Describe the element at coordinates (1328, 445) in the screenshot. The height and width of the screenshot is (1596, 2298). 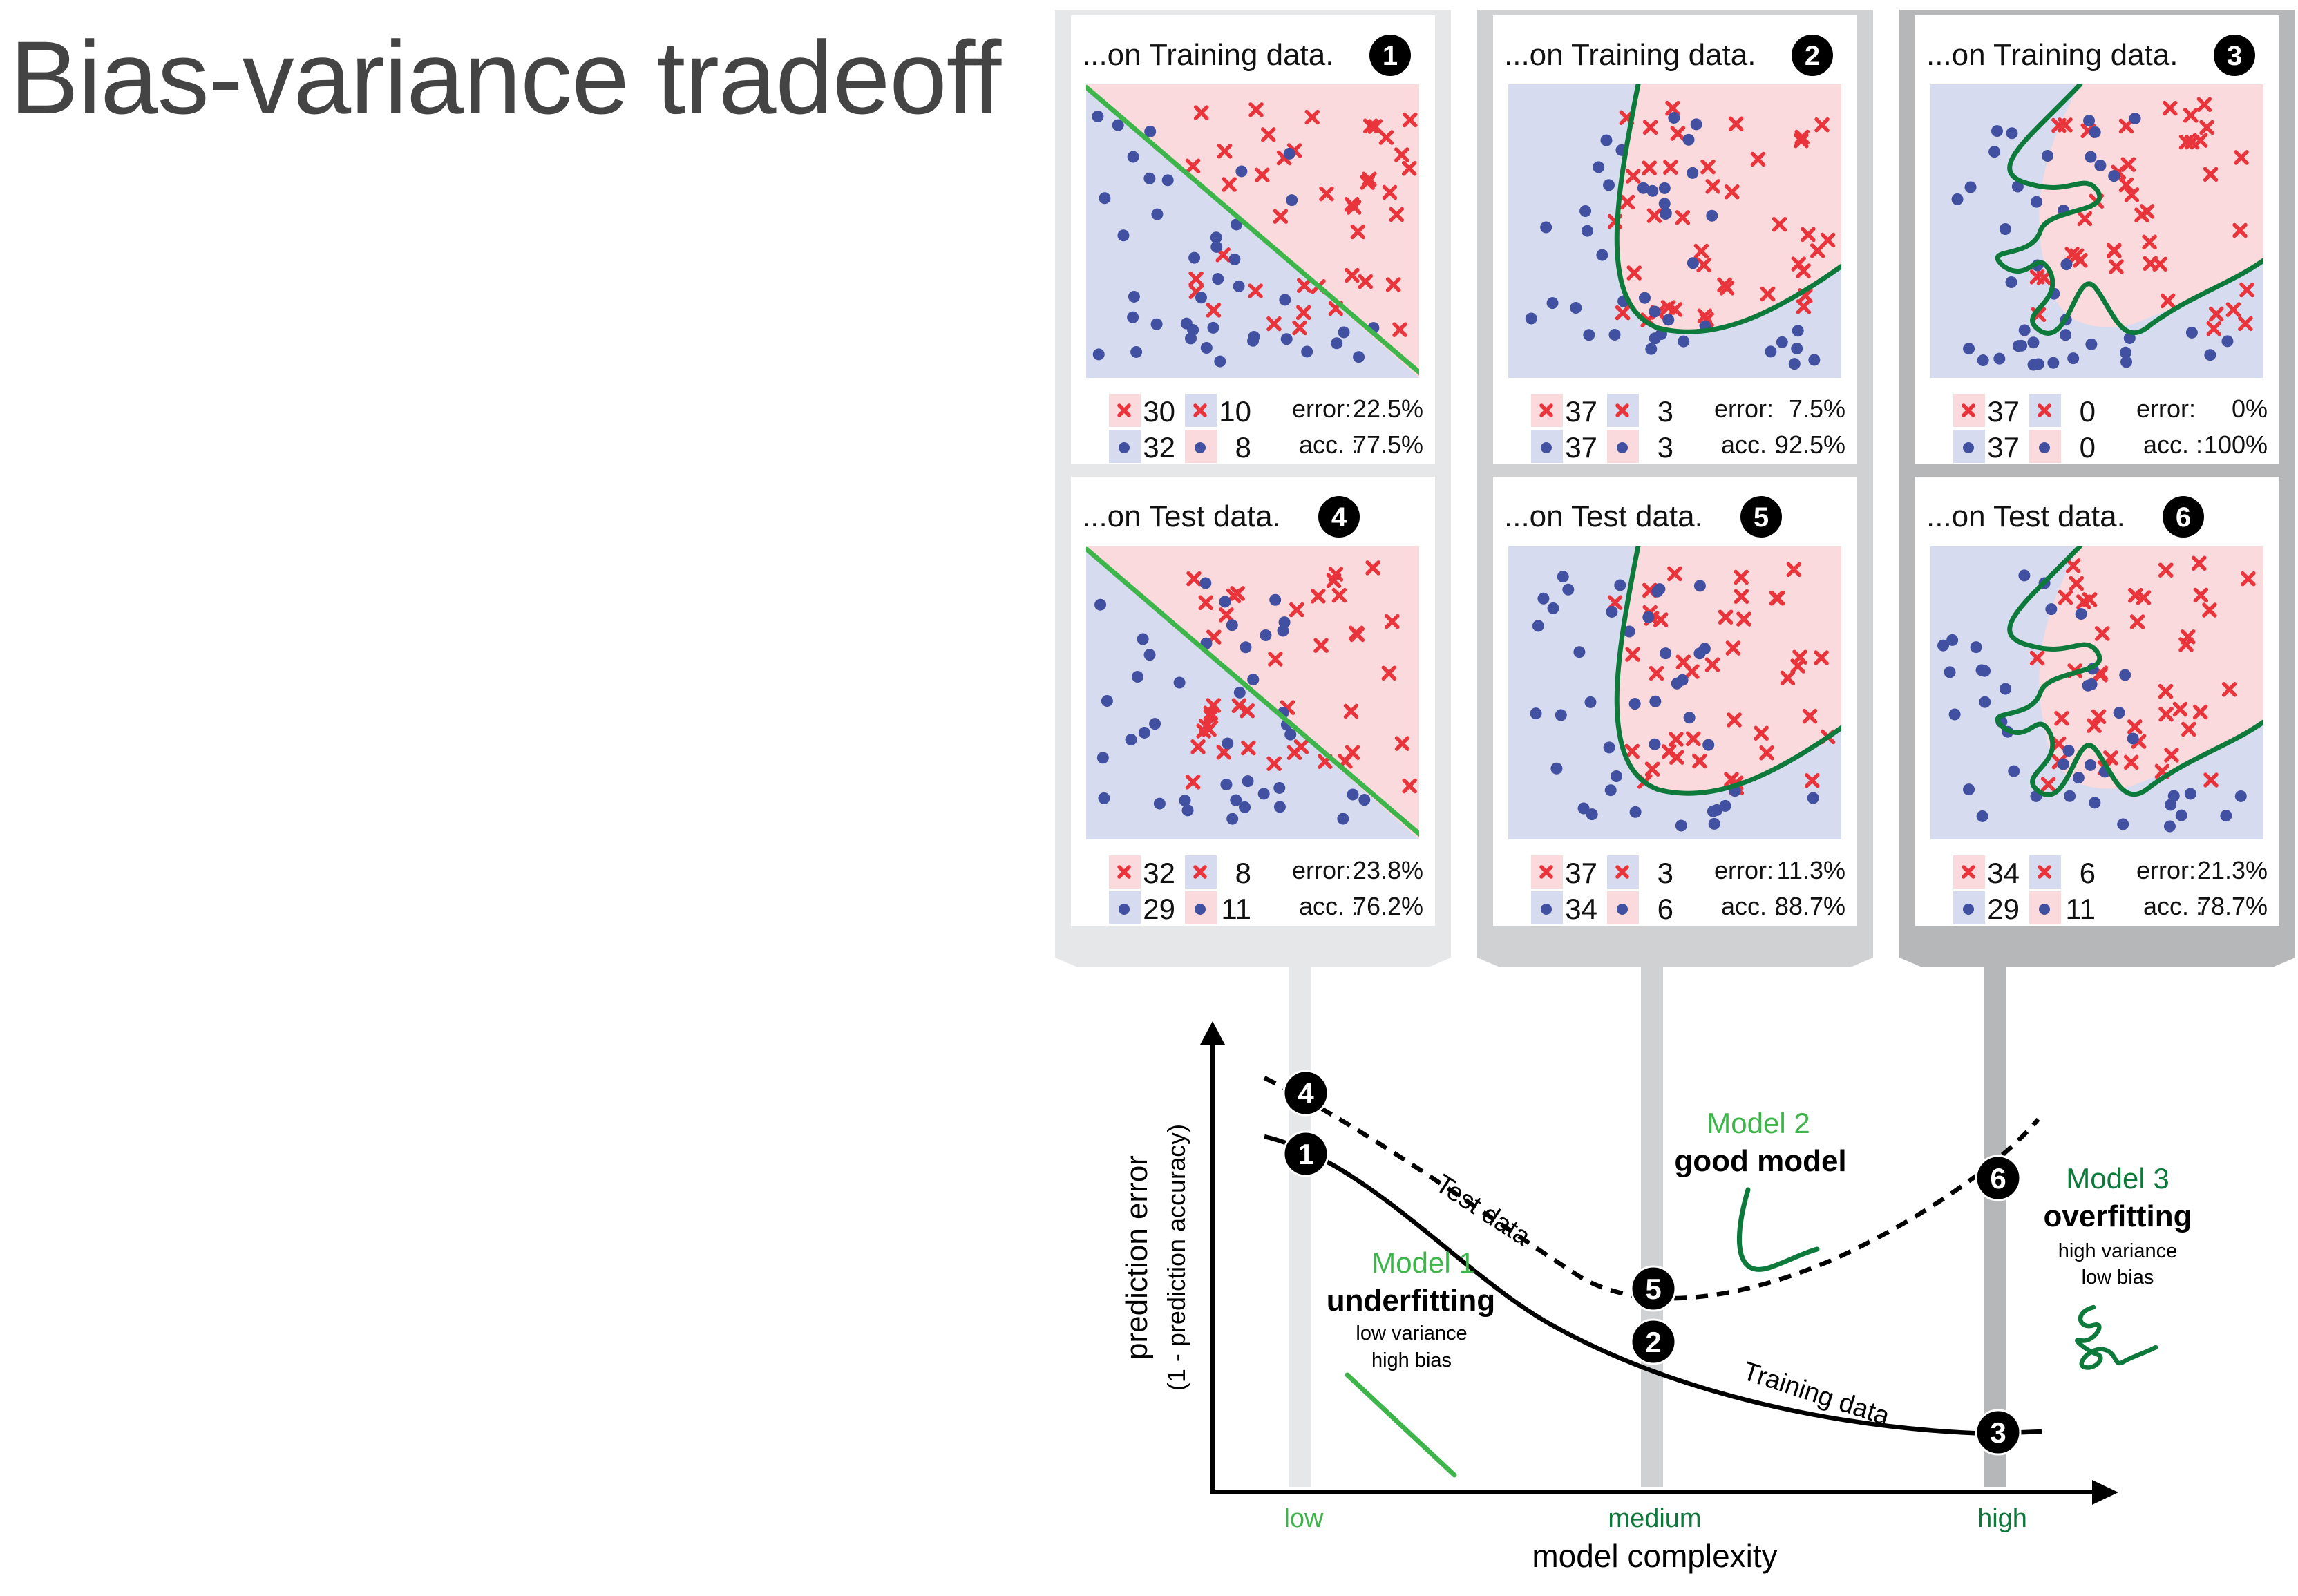
I see `accuracy-label: acc. :` at that location.